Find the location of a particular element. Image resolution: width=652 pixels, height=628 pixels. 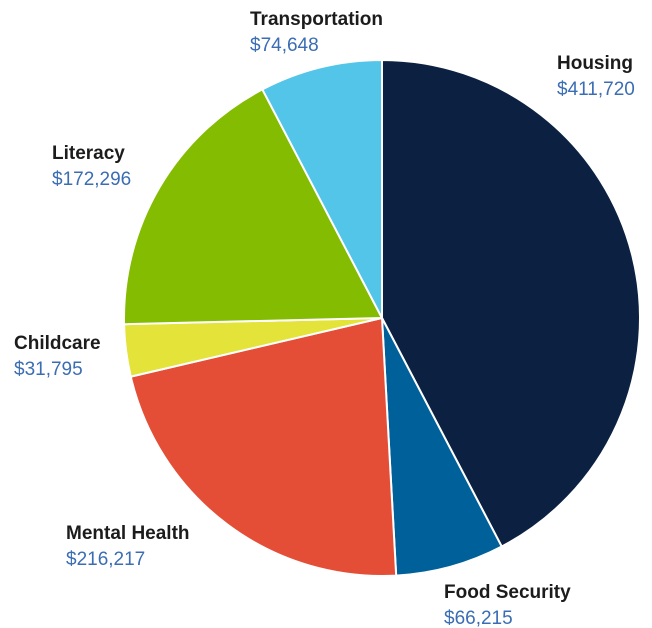

slice-value: $172,296 is located at coordinates (91, 179).